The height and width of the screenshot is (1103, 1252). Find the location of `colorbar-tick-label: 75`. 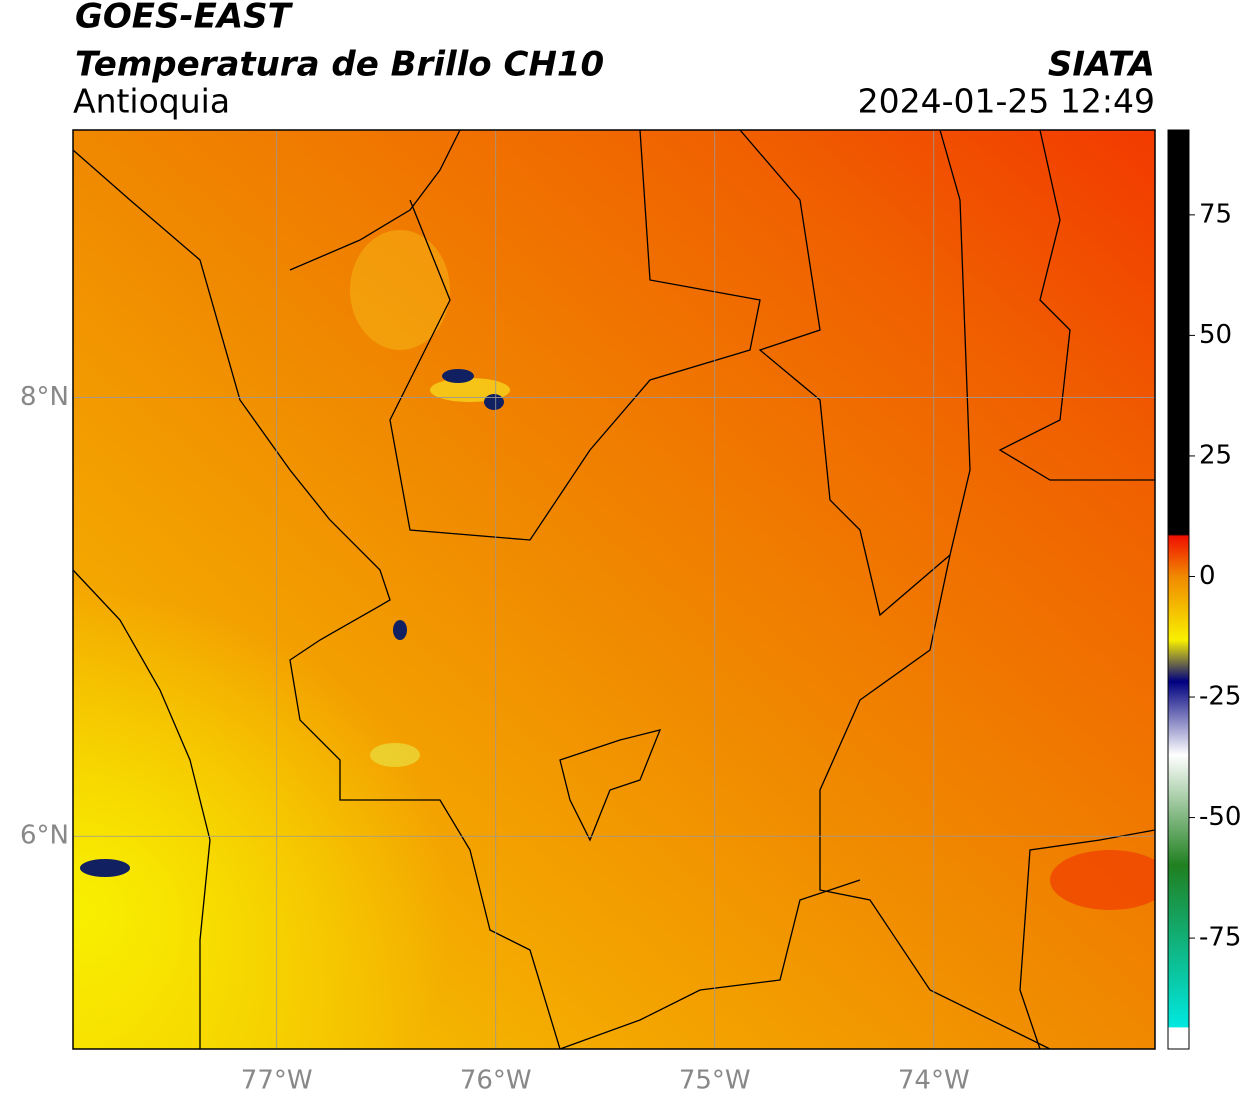

colorbar-tick-label: 75 is located at coordinates (1215, 214).